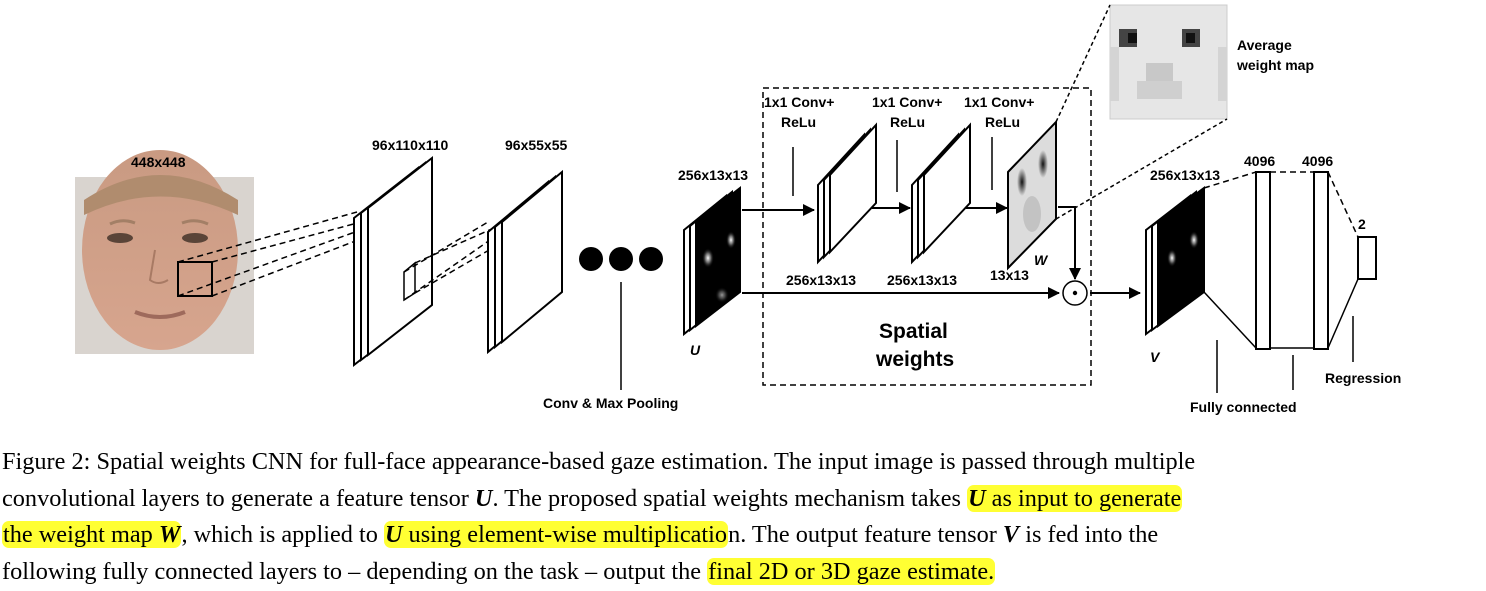 The image size is (1486, 591). Describe the element at coordinates (1032, 195) in the screenshot. I see `w-weight-map` at that location.